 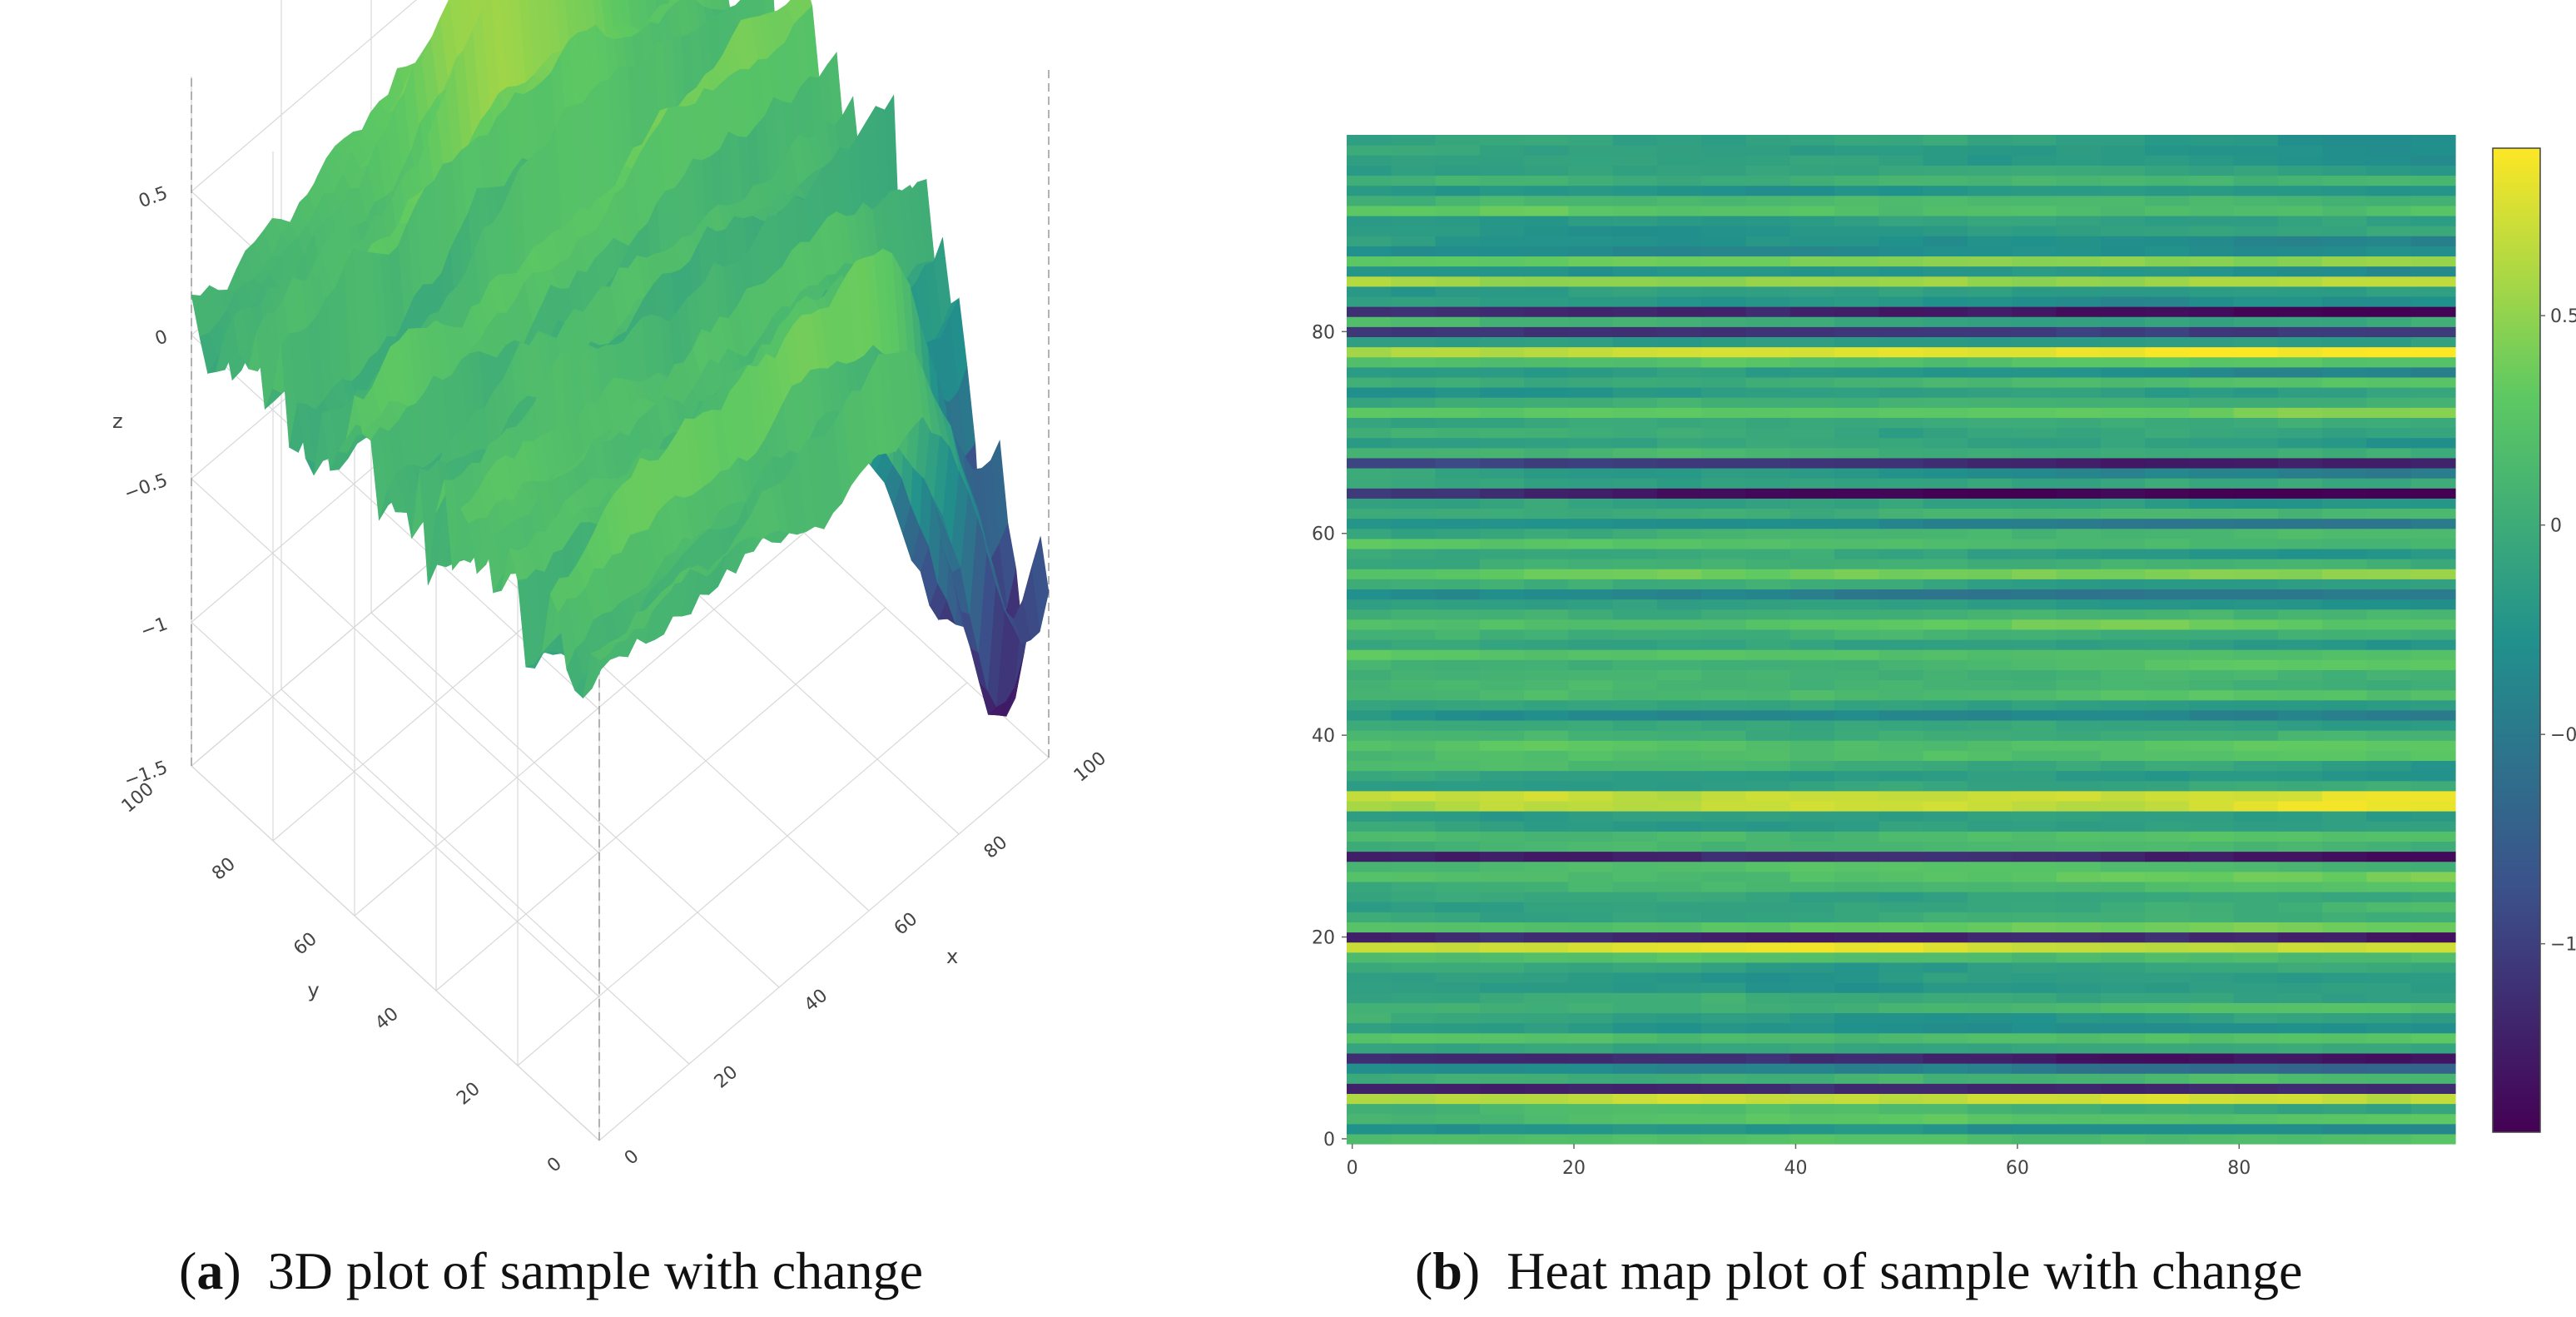 I want to click on y-tick-label: 0, so click(x=554, y=1164).